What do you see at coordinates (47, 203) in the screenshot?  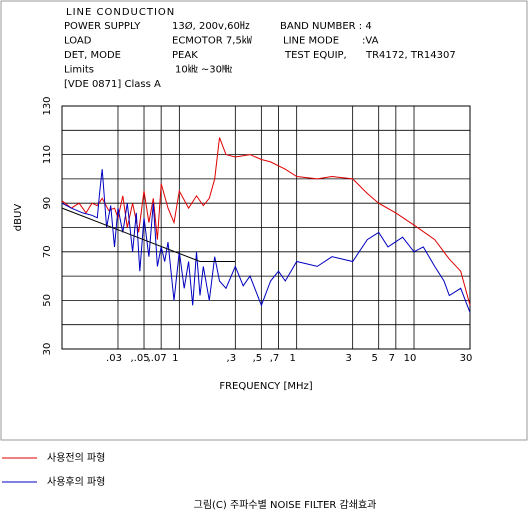 I see `y-tick-label: 90` at bounding box center [47, 203].